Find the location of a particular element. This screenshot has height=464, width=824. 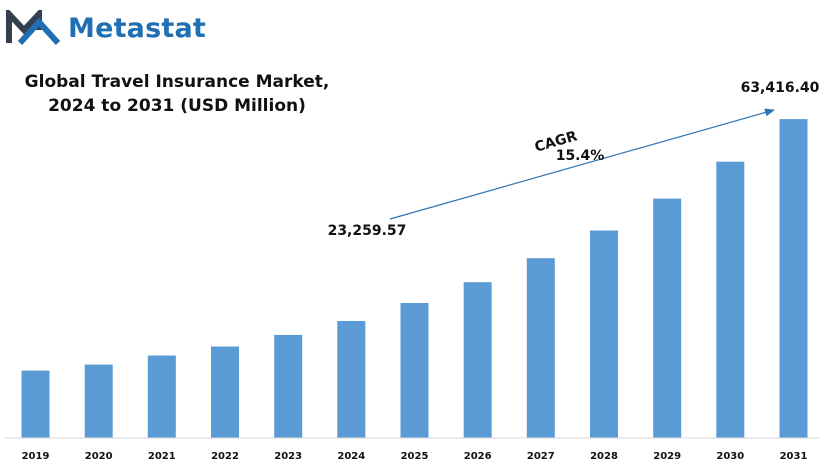

x-tick-label-2027: 2027 is located at coordinates (541, 456).